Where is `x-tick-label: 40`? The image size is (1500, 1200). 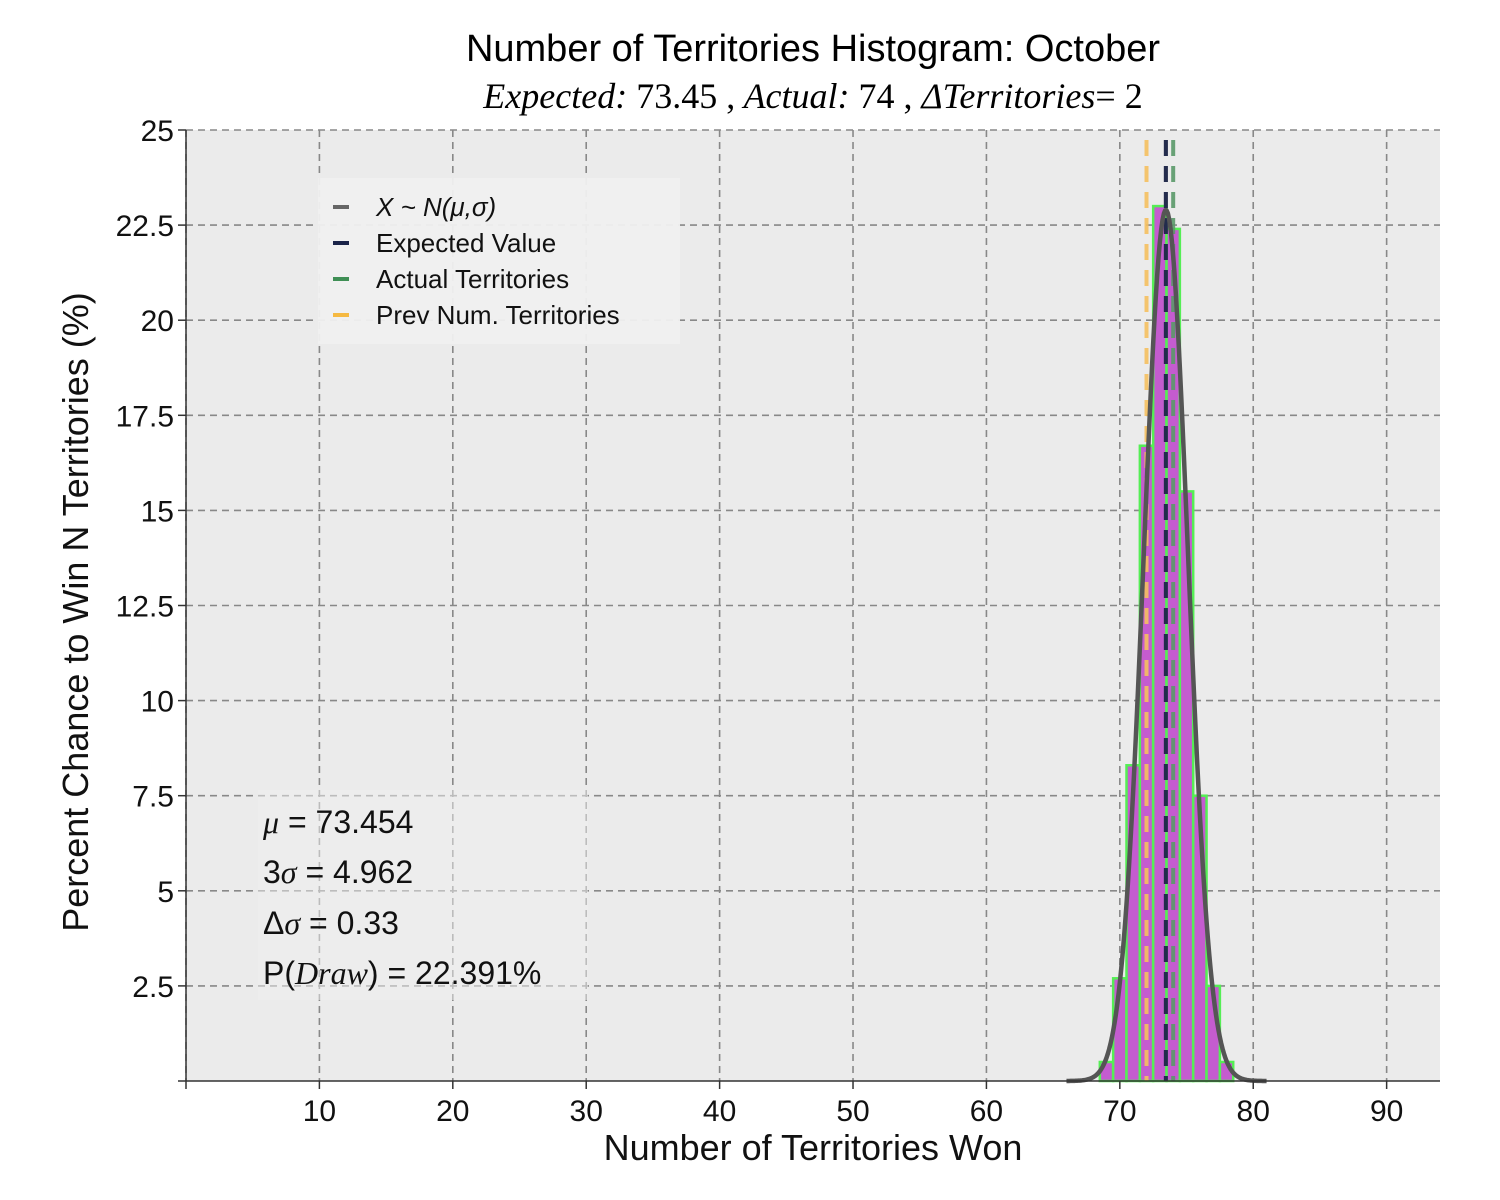
x-tick-label: 40 is located at coordinates (719, 1111).